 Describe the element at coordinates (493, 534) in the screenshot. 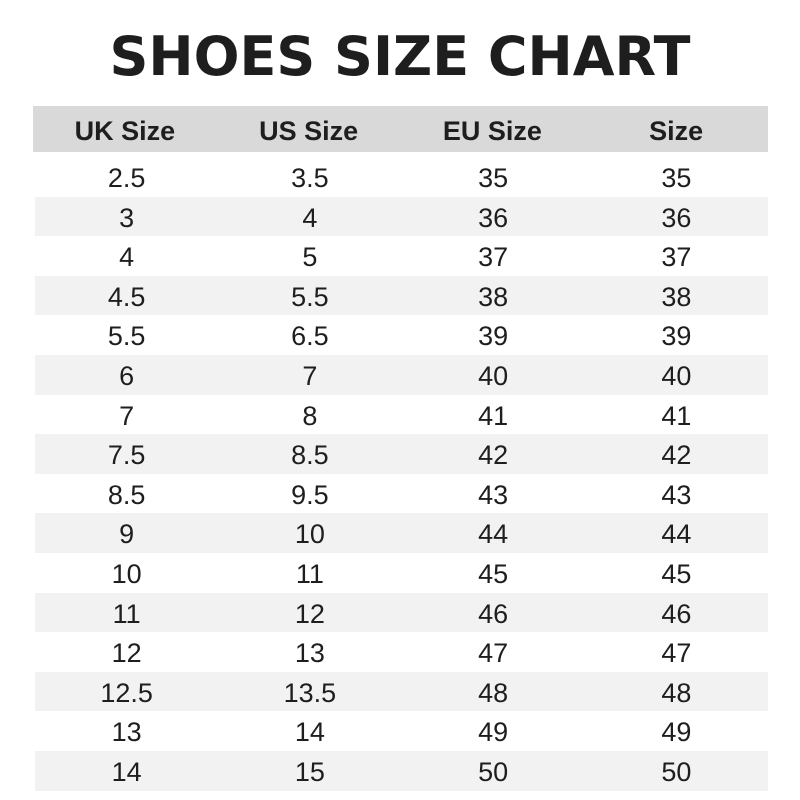

I see `eu-size-cell: 44` at that location.